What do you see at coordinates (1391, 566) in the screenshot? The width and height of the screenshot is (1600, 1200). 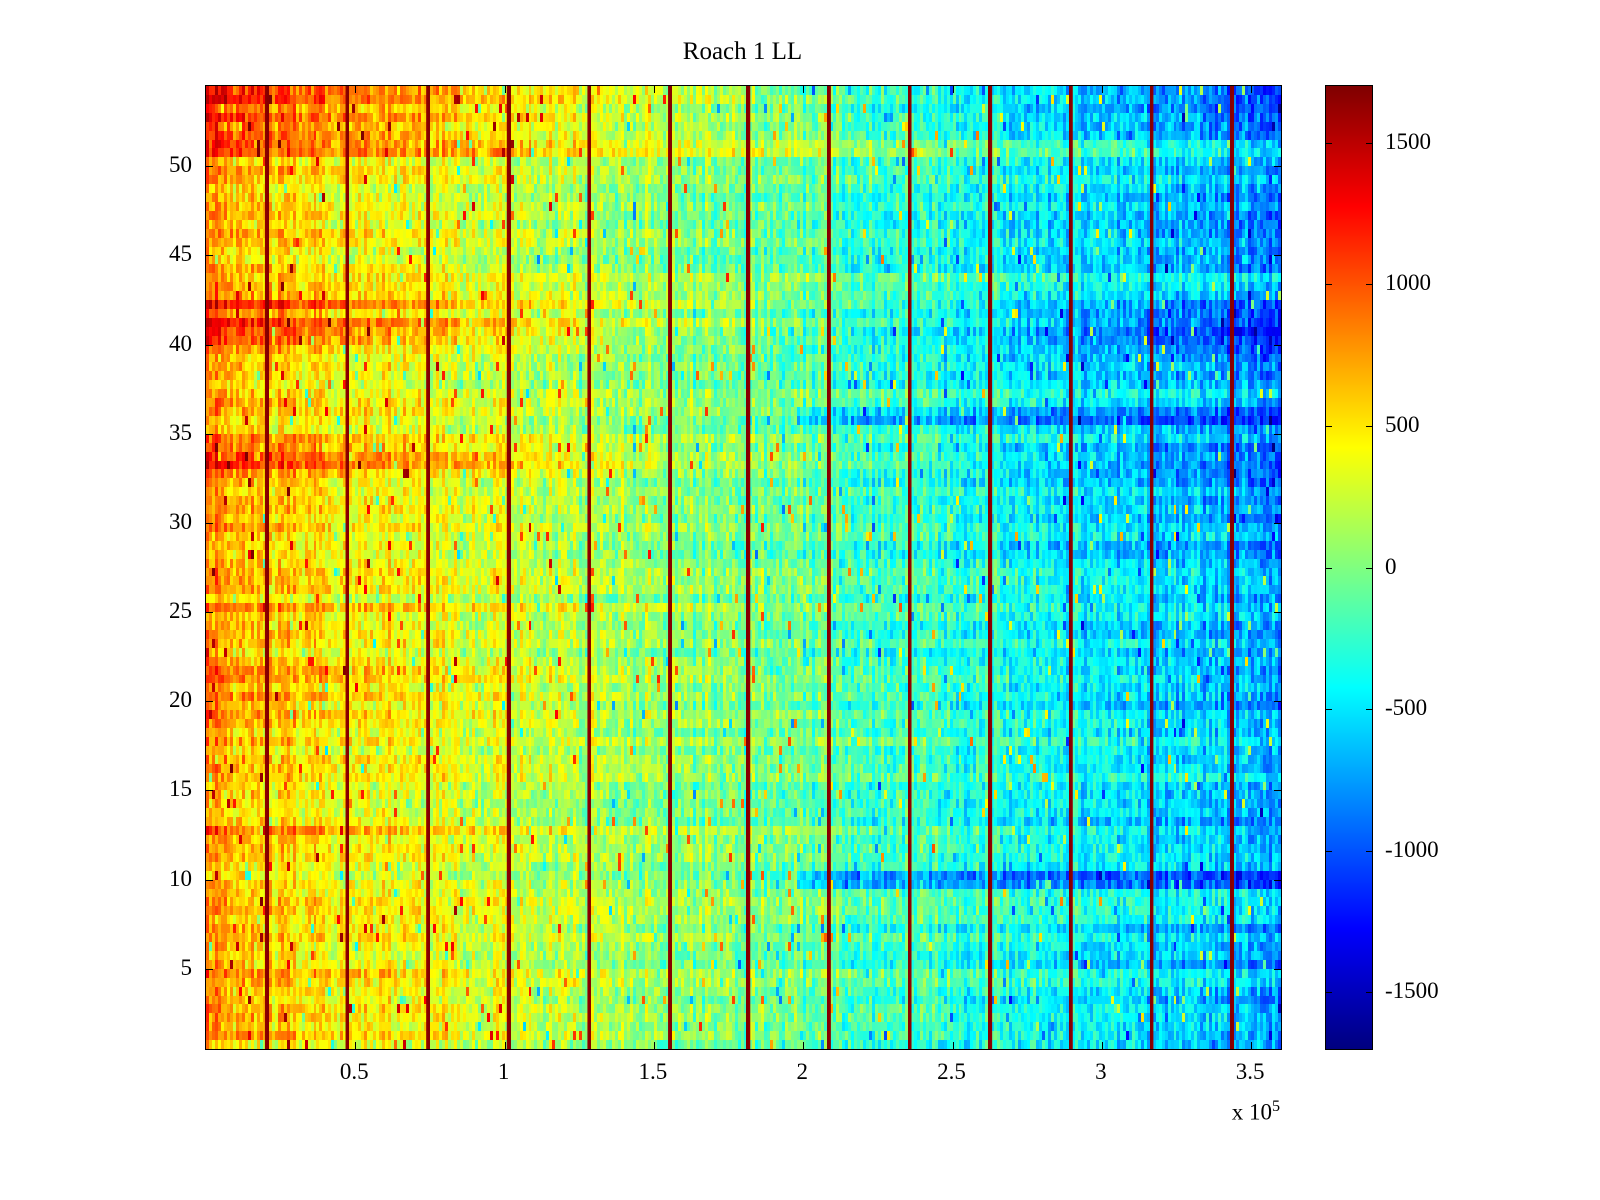 I see `colorbar-tick-label: 0` at bounding box center [1391, 566].